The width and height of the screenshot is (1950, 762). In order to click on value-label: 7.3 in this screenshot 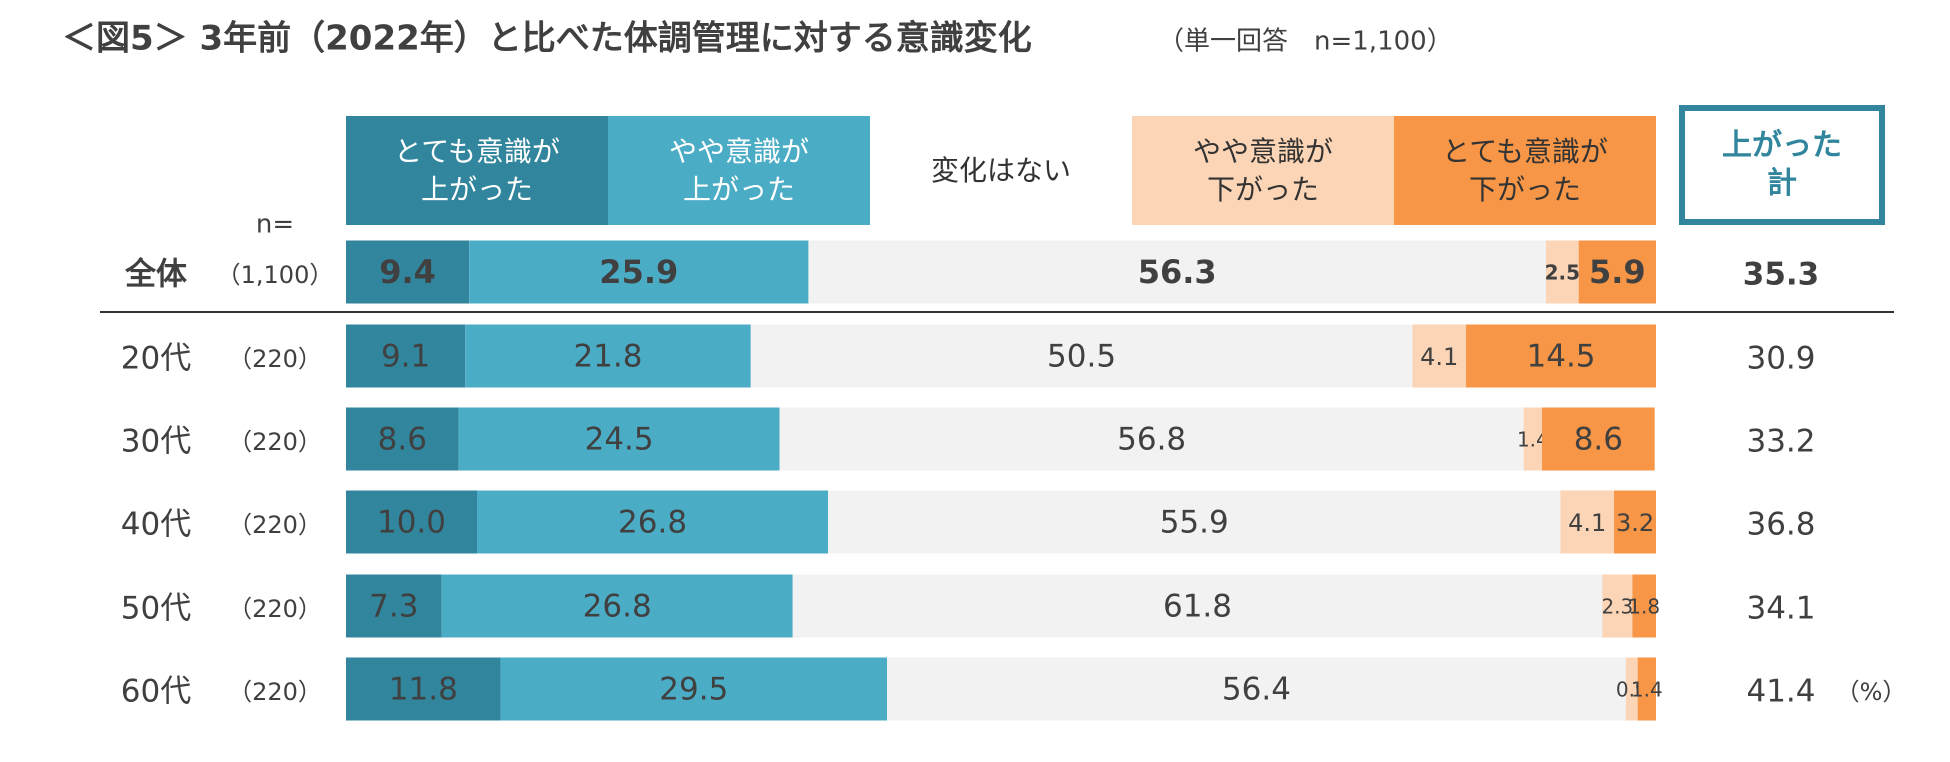, I will do `click(393, 607)`.